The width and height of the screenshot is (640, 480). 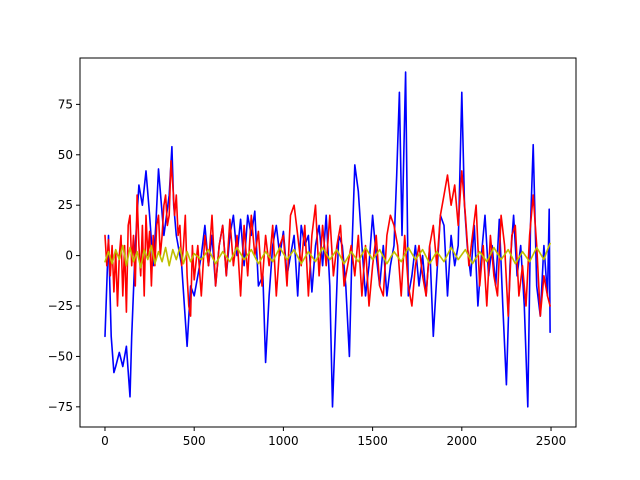 I want to click on y-tick-label: −25, so click(x=60, y=306).